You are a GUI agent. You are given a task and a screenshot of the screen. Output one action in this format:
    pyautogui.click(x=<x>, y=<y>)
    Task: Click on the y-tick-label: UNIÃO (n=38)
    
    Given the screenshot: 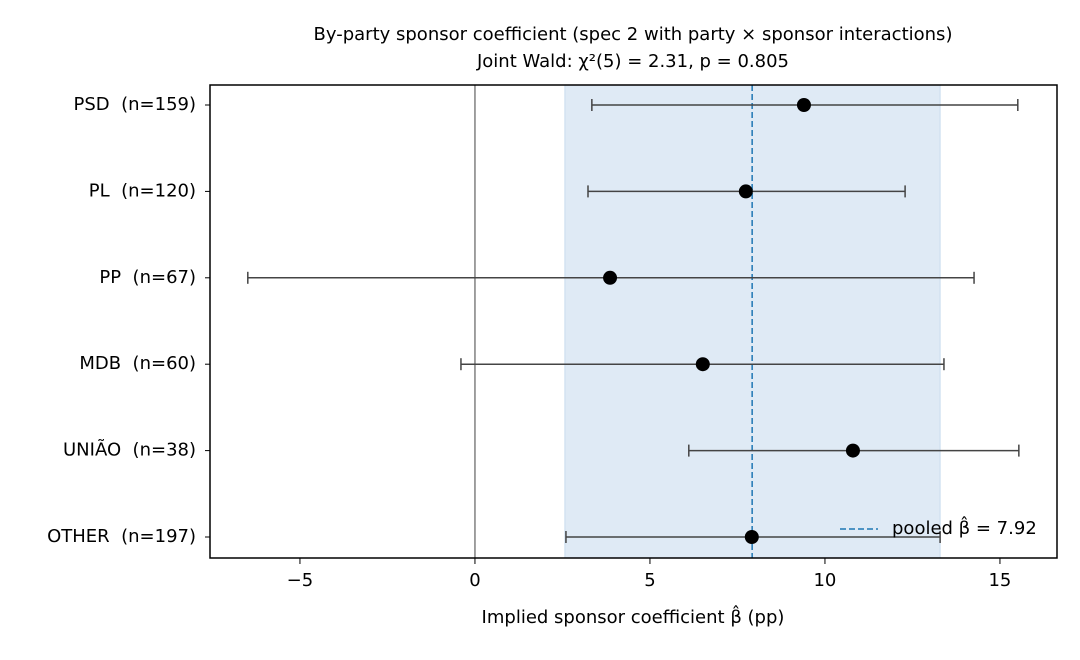 What is the action you would take?
    pyautogui.click(x=129, y=450)
    